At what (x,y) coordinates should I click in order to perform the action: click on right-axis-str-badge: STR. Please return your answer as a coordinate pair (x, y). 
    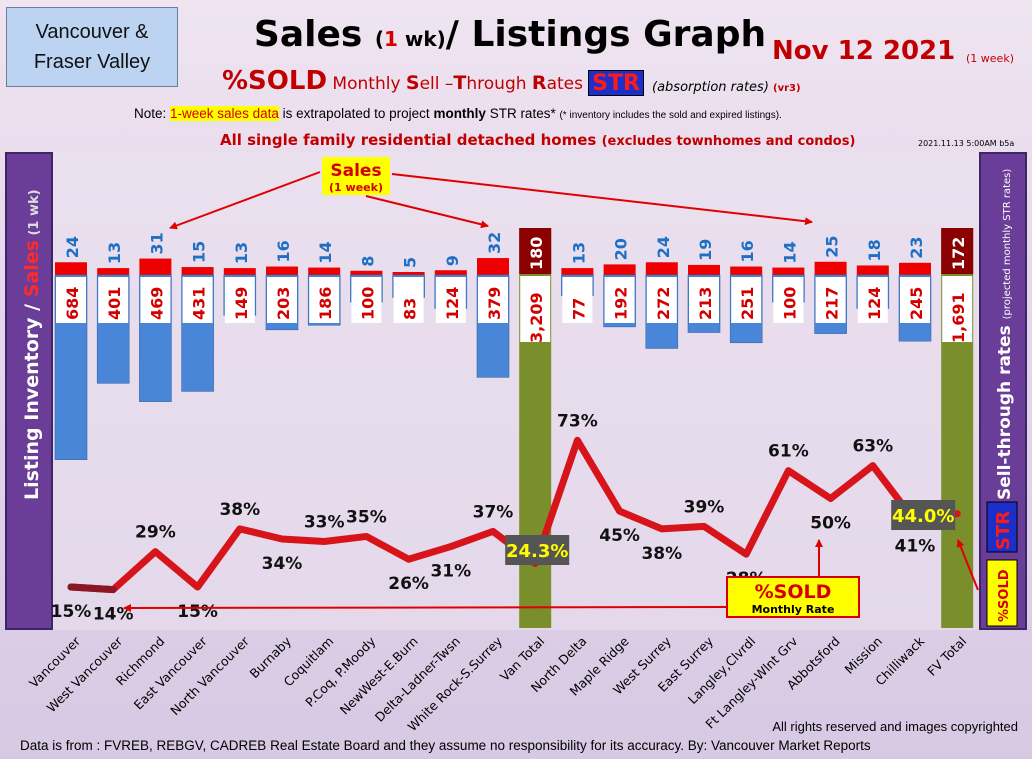
    Looking at the image, I should click on (1002, 527).